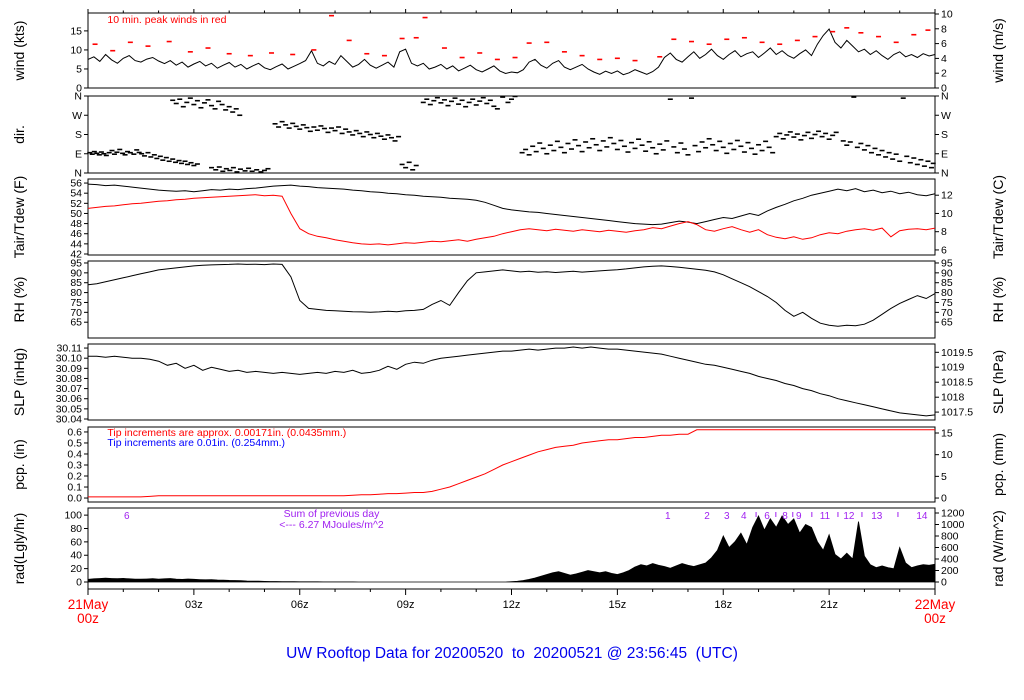 The width and height of the screenshot is (1024, 700). Describe the element at coordinates (76, 313) in the screenshot. I see `rh-left-tick-label: 70` at that location.